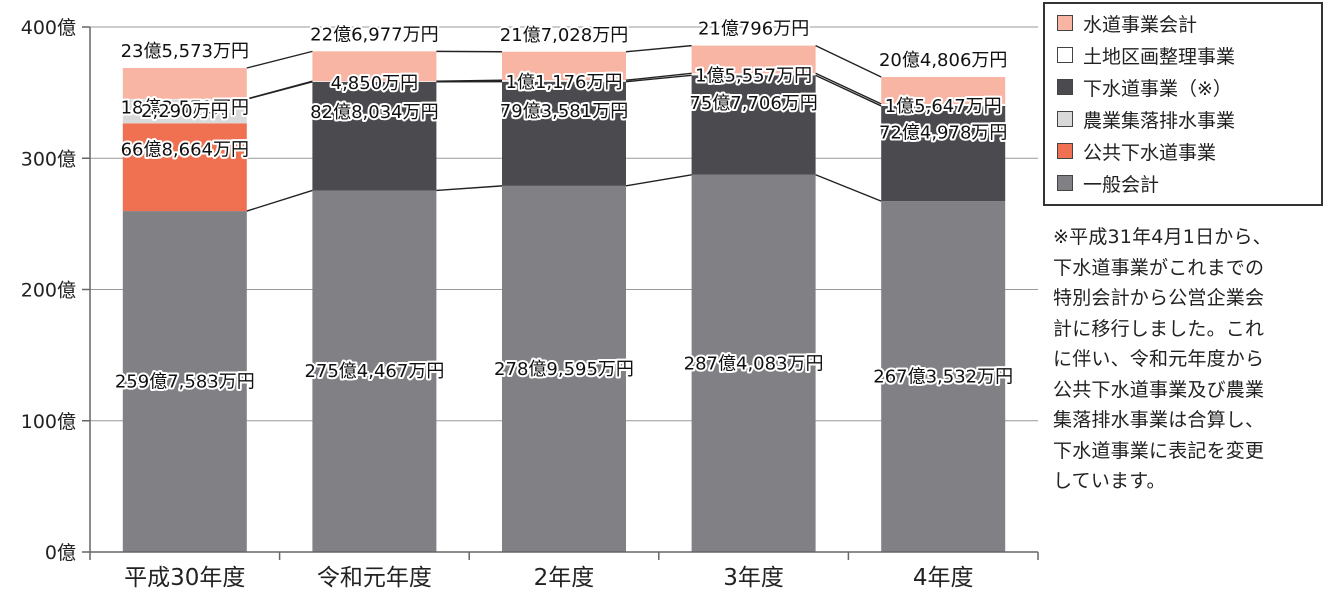 Image resolution: width=1329 pixels, height=591 pixels. I want to click on data-label: 21億7,028万円, so click(564, 35).